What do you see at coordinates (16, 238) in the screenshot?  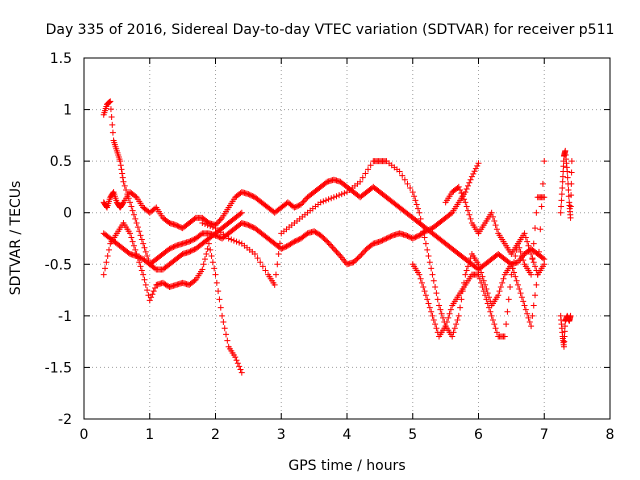 I see `y-axis-label: SDTVAR / TECUs` at bounding box center [16, 238].